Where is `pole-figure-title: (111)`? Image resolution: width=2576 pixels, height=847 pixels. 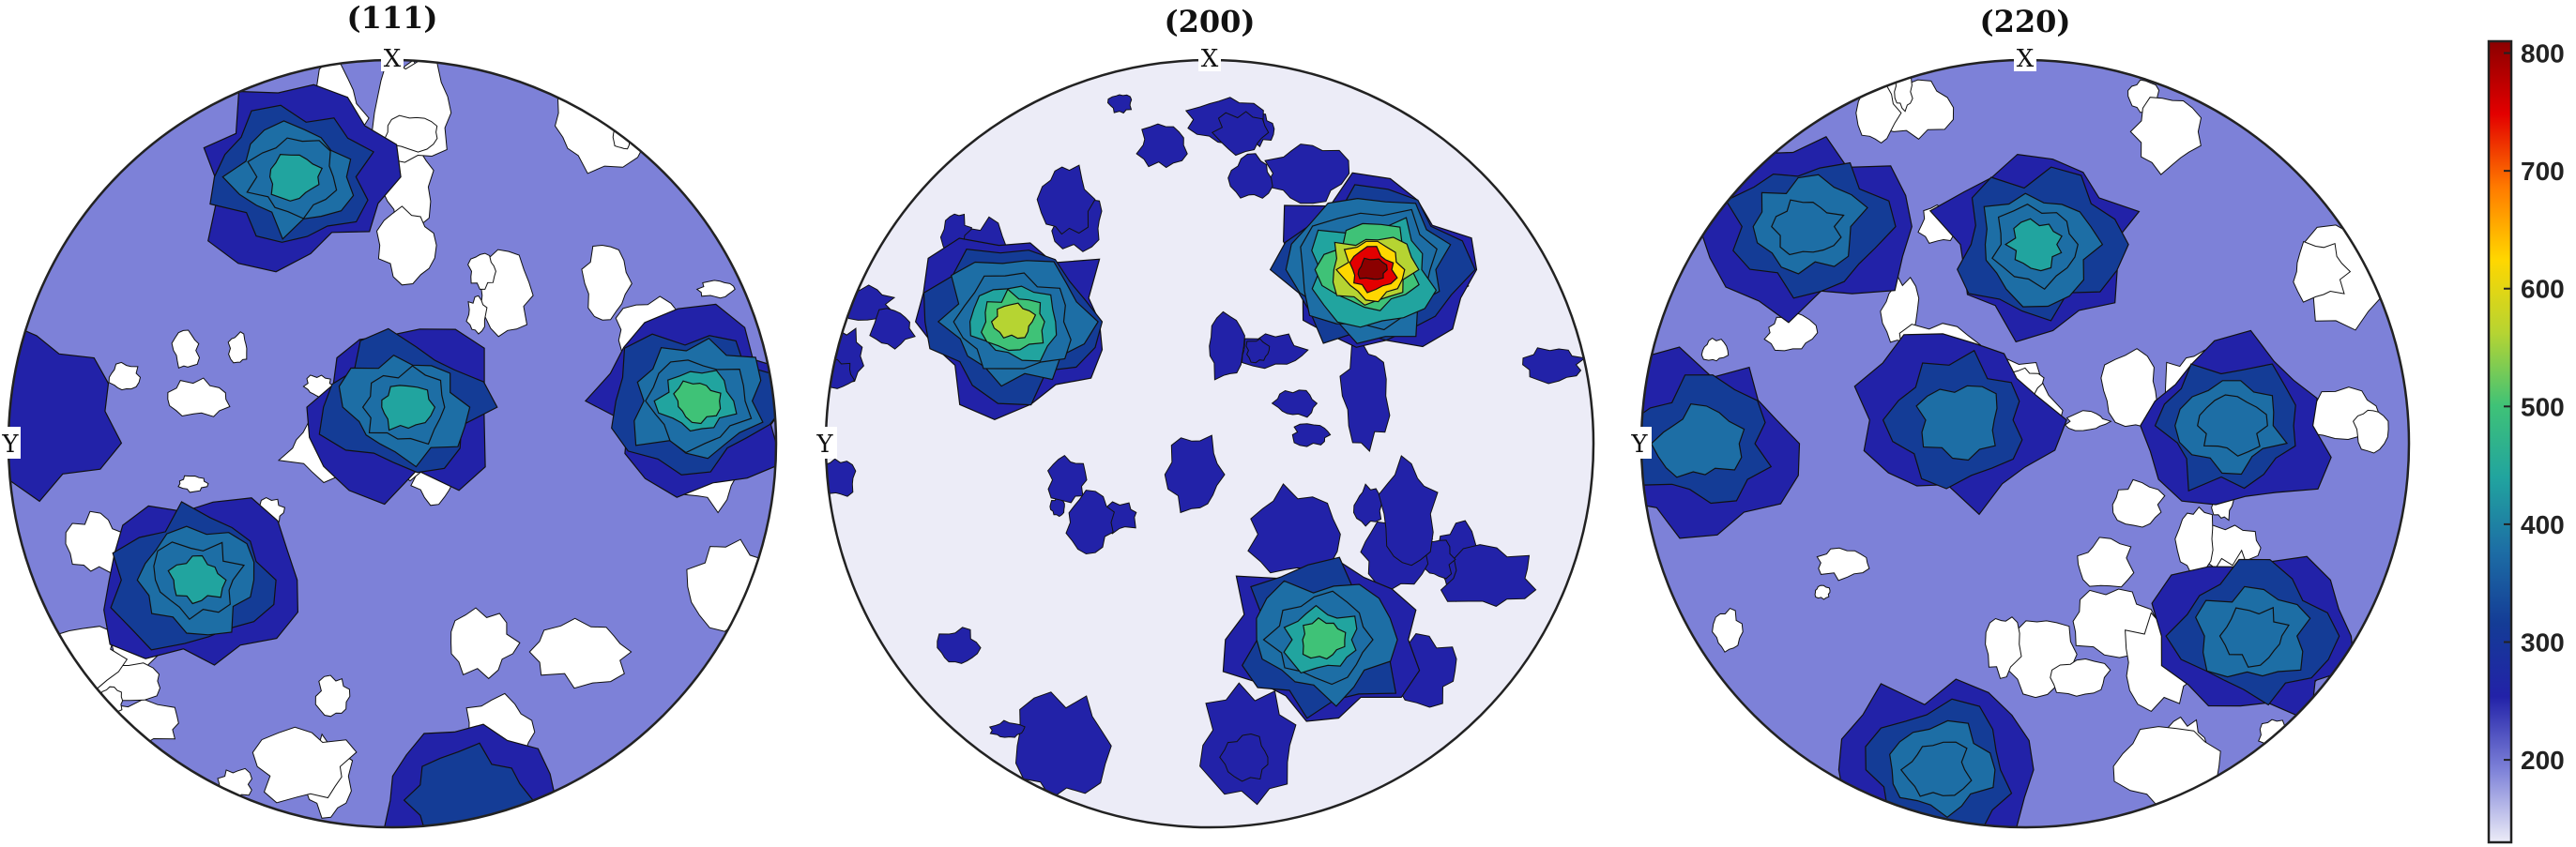
pole-figure-title: (111) is located at coordinates (391, 18).